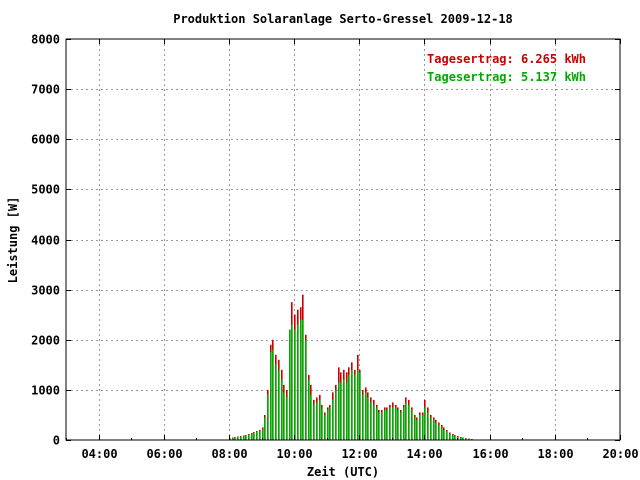 Image resolution: width=640 pixels, height=480 pixels. What do you see at coordinates (45, 90) in the screenshot?
I see `y-tick-label: 7000` at bounding box center [45, 90].